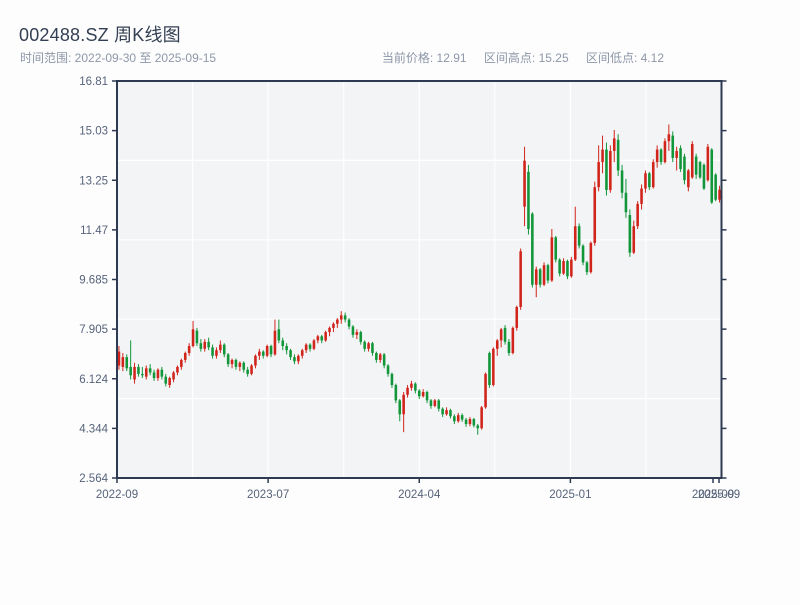 The image size is (800, 605). Describe the element at coordinates (523, 57) in the screenshot. I see `price-stats: 当前价格: 12.91 区间高点: 15.25 区间低点: 4.12` at that location.